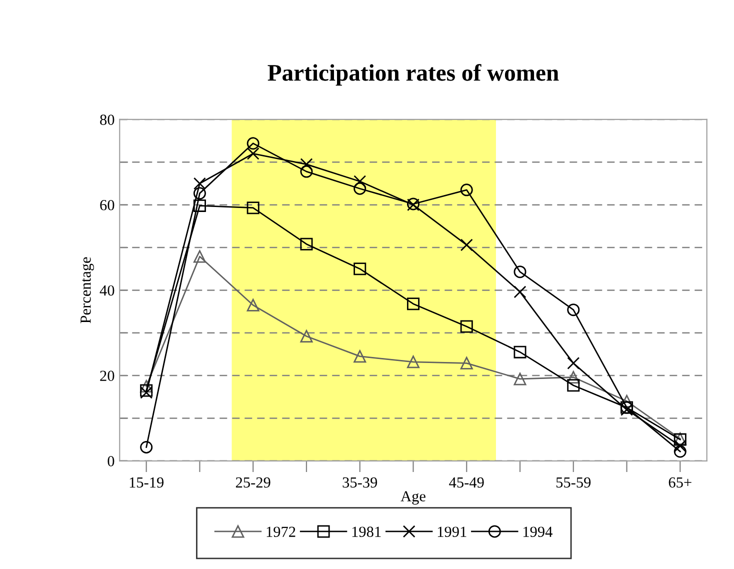  Describe the element at coordinates (107, 375) in the screenshot. I see `y-tick-label: 20` at that location.